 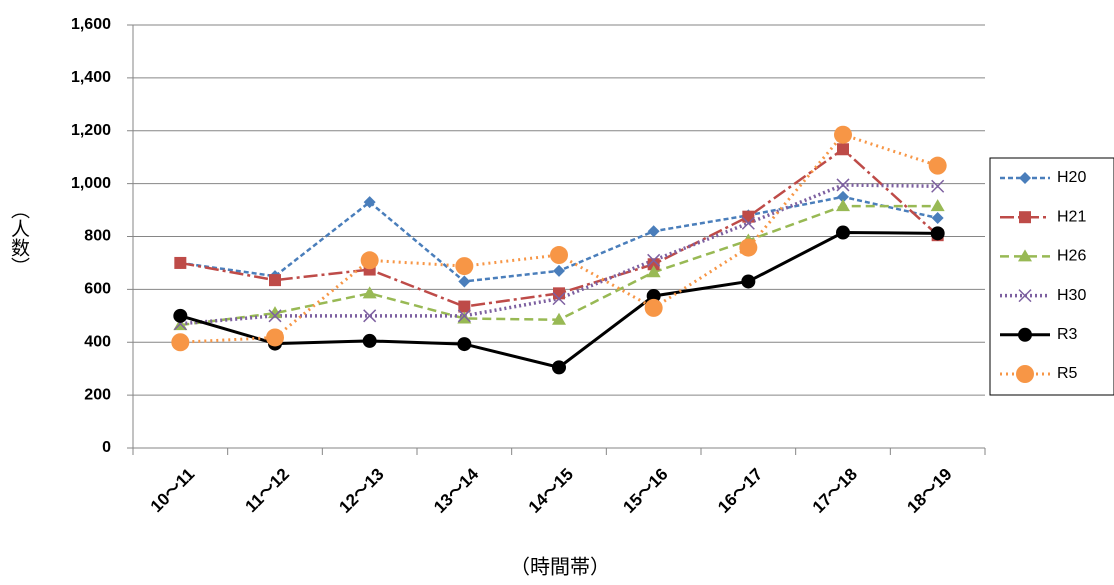 What do you see at coordinates (97, 341) in the screenshot?
I see `y-tick-label: 400` at bounding box center [97, 341].